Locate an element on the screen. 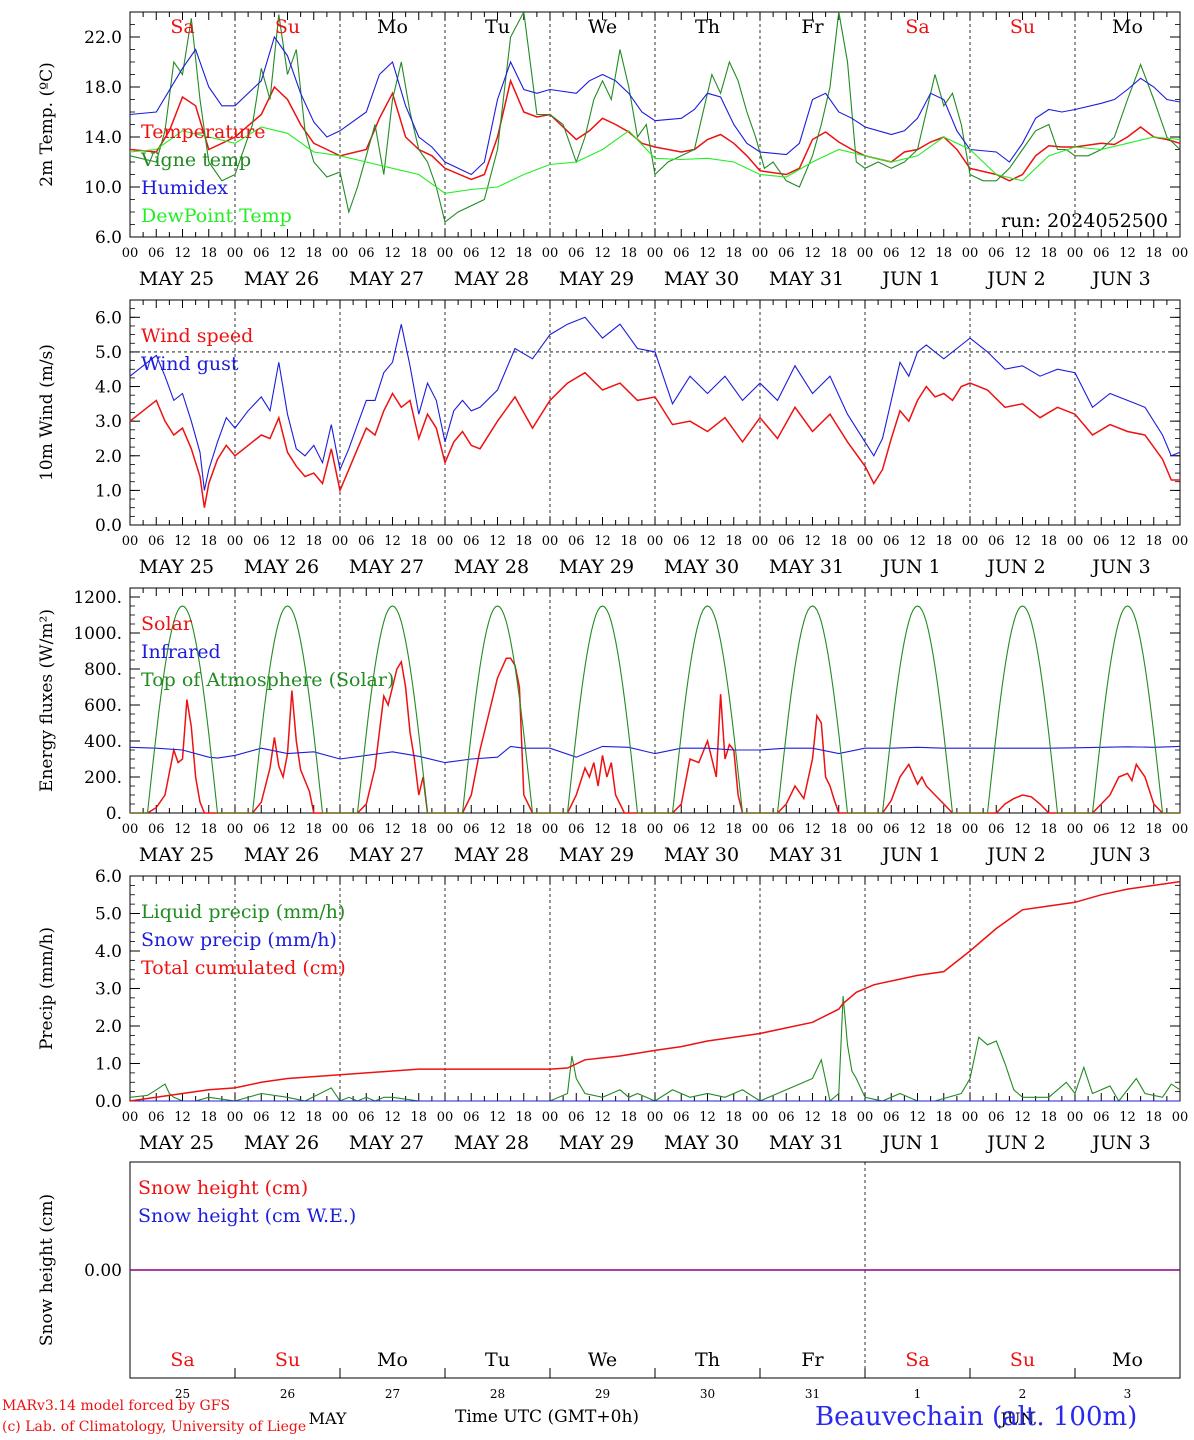 The width and height of the screenshot is (1194, 1440). month-label: JUN is located at coordinates (1017, 1418).